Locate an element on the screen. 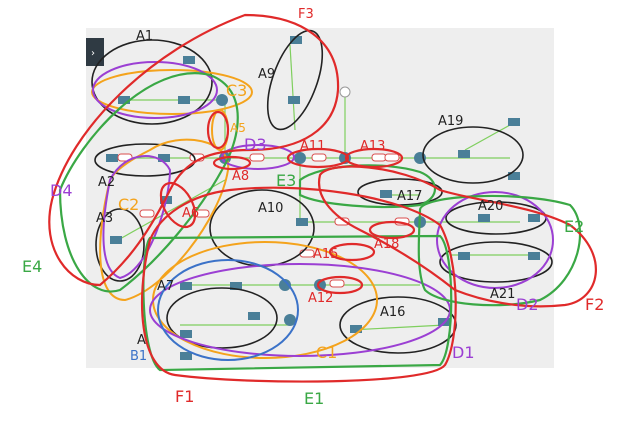 Image resolution: width=640 pixels, height=432 pixels. label-a5: A5 is located at coordinates (238, 128).